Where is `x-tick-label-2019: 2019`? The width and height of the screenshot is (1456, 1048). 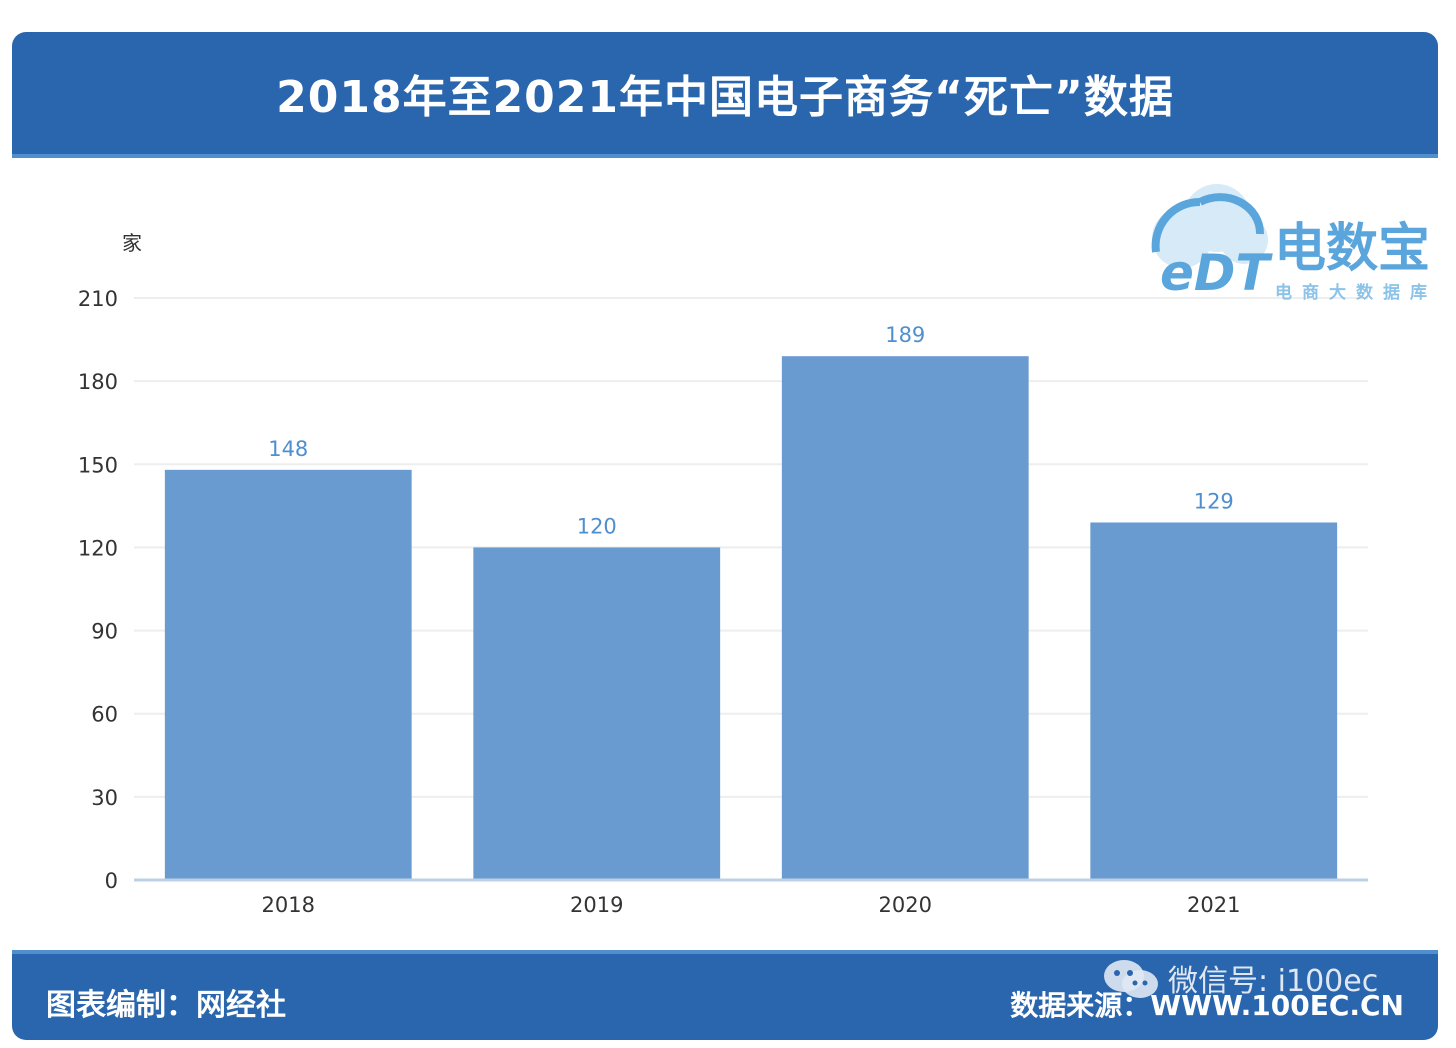 x-tick-label-2019: 2019 is located at coordinates (596, 905).